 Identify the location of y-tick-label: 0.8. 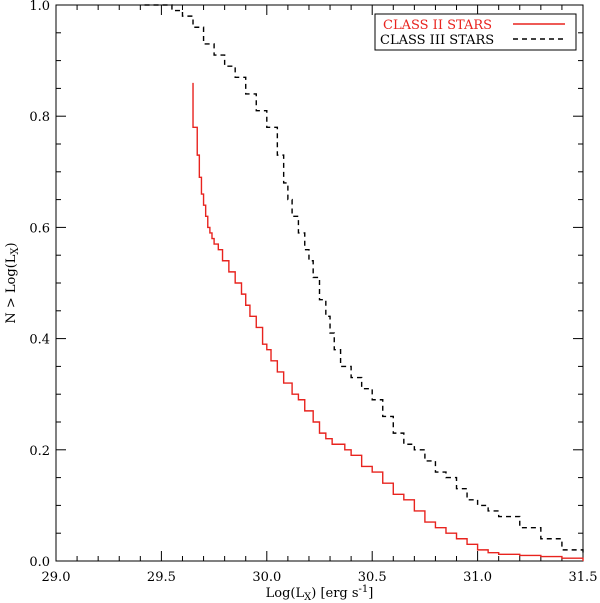
(39, 117).